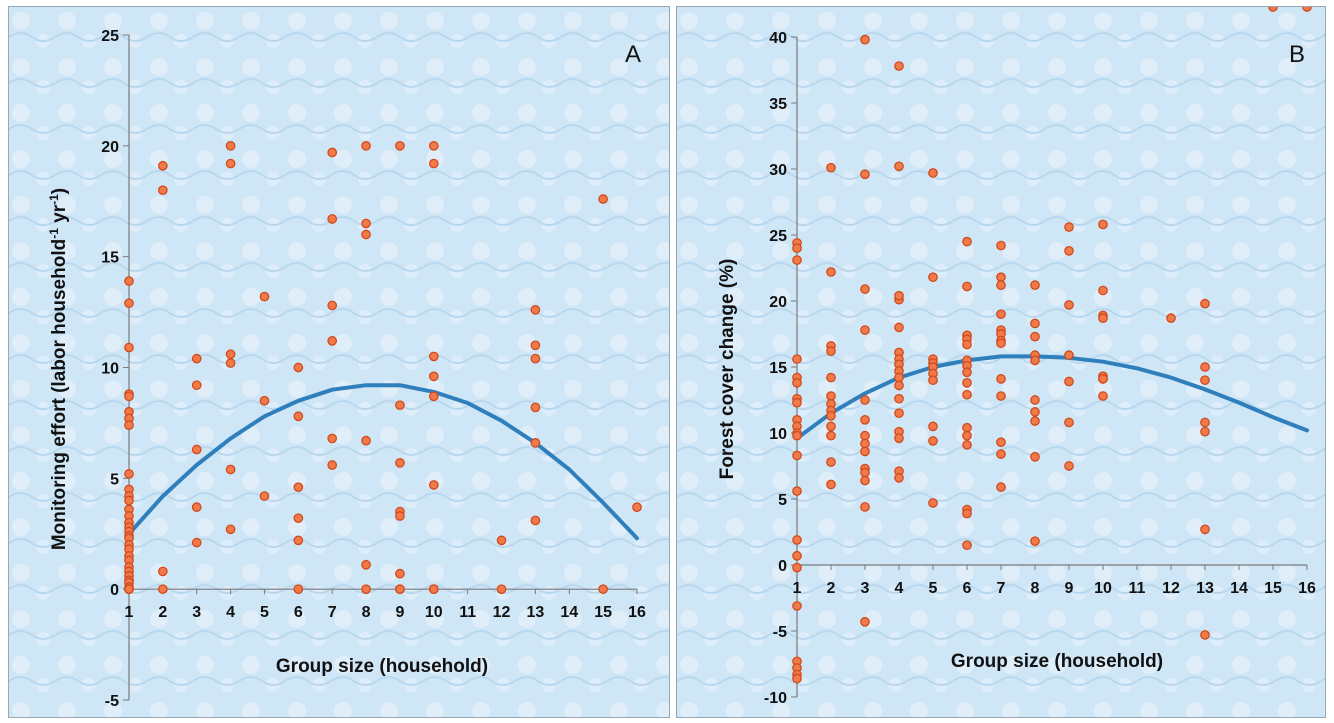 The width and height of the screenshot is (1334, 723). What do you see at coordinates (1057, 661) in the screenshot?
I see `x-axis-title: Group size (household)` at bounding box center [1057, 661].